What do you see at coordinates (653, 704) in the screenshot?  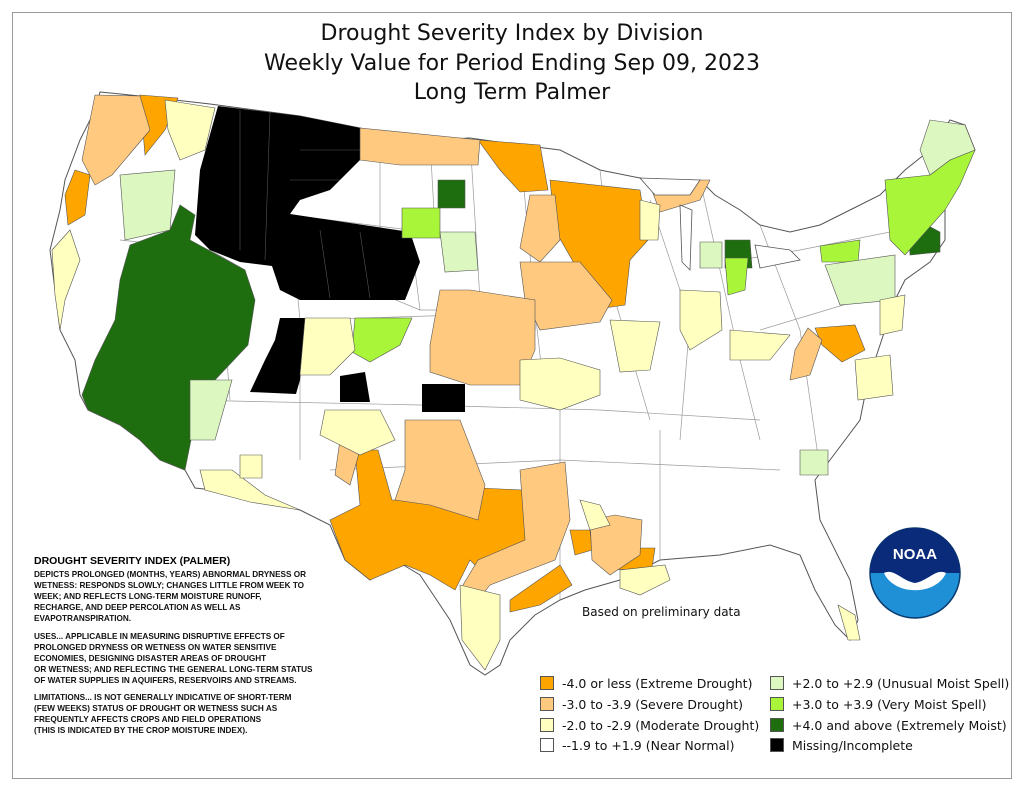 I see `legend-label: -3.0 to -3.9 (Severe Drought)` at bounding box center [653, 704].